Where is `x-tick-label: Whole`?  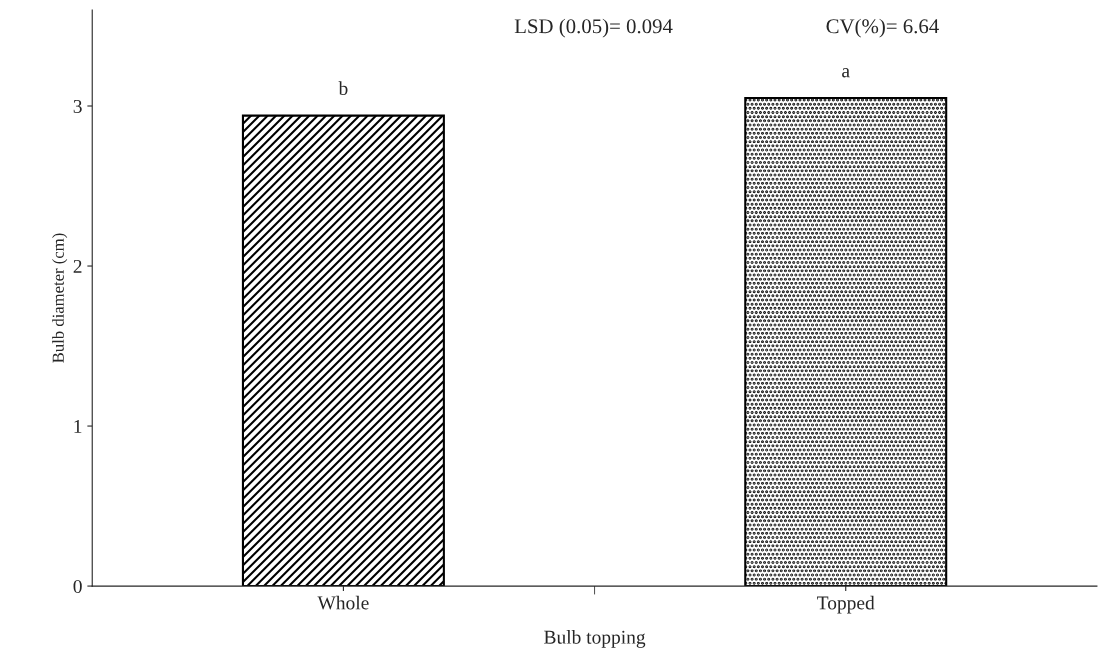 x-tick-label: Whole is located at coordinates (343, 602).